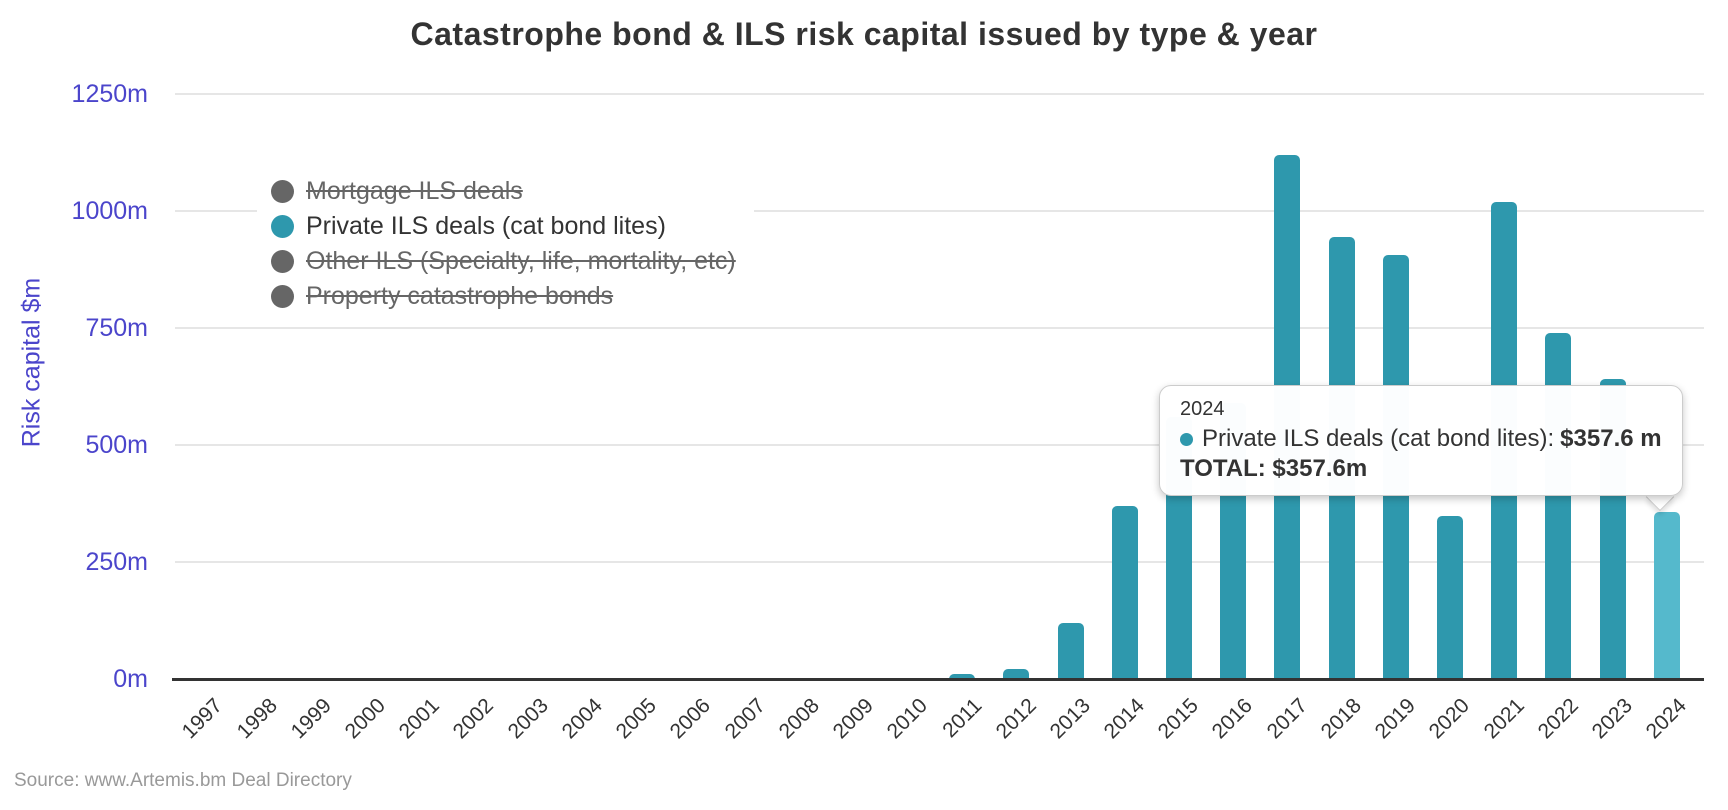 The width and height of the screenshot is (1728, 810). What do you see at coordinates (1070, 719) in the screenshot?
I see `x-axis-label-2013: 2013` at bounding box center [1070, 719].